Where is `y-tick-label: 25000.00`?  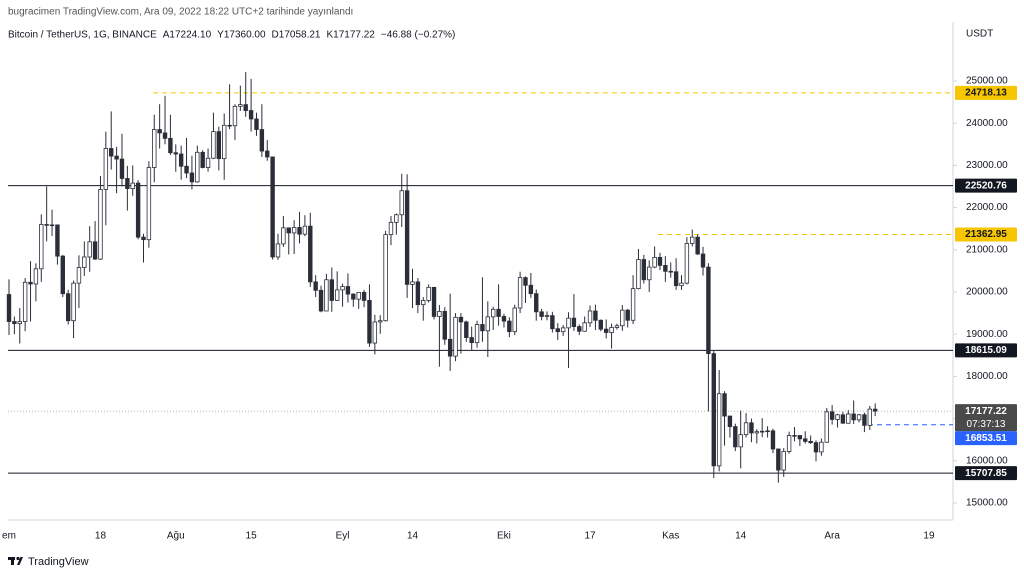 y-tick-label: 25000.00 is located at coordinates (987, 81).